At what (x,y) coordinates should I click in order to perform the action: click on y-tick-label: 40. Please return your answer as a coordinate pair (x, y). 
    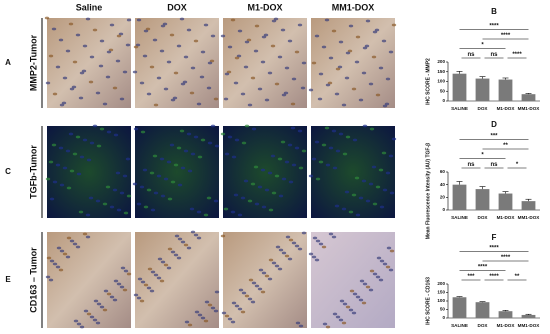
    Looking at the image, I should click on (443, 184).